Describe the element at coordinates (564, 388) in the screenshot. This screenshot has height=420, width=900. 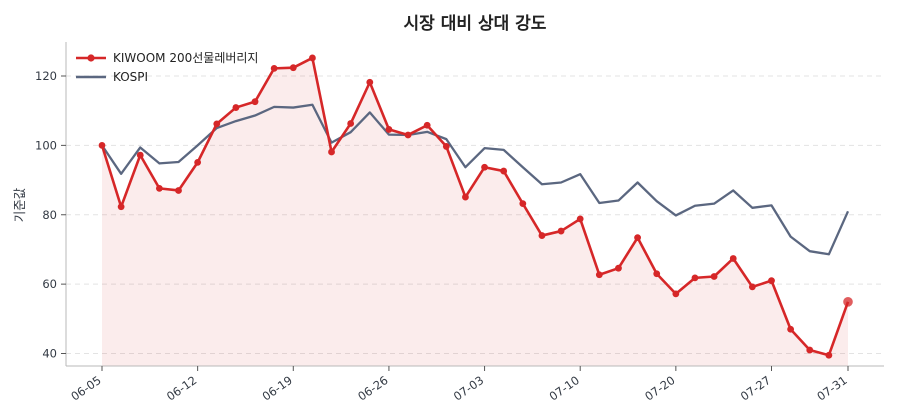
I see `x-tick-label: 07-10` at that location.